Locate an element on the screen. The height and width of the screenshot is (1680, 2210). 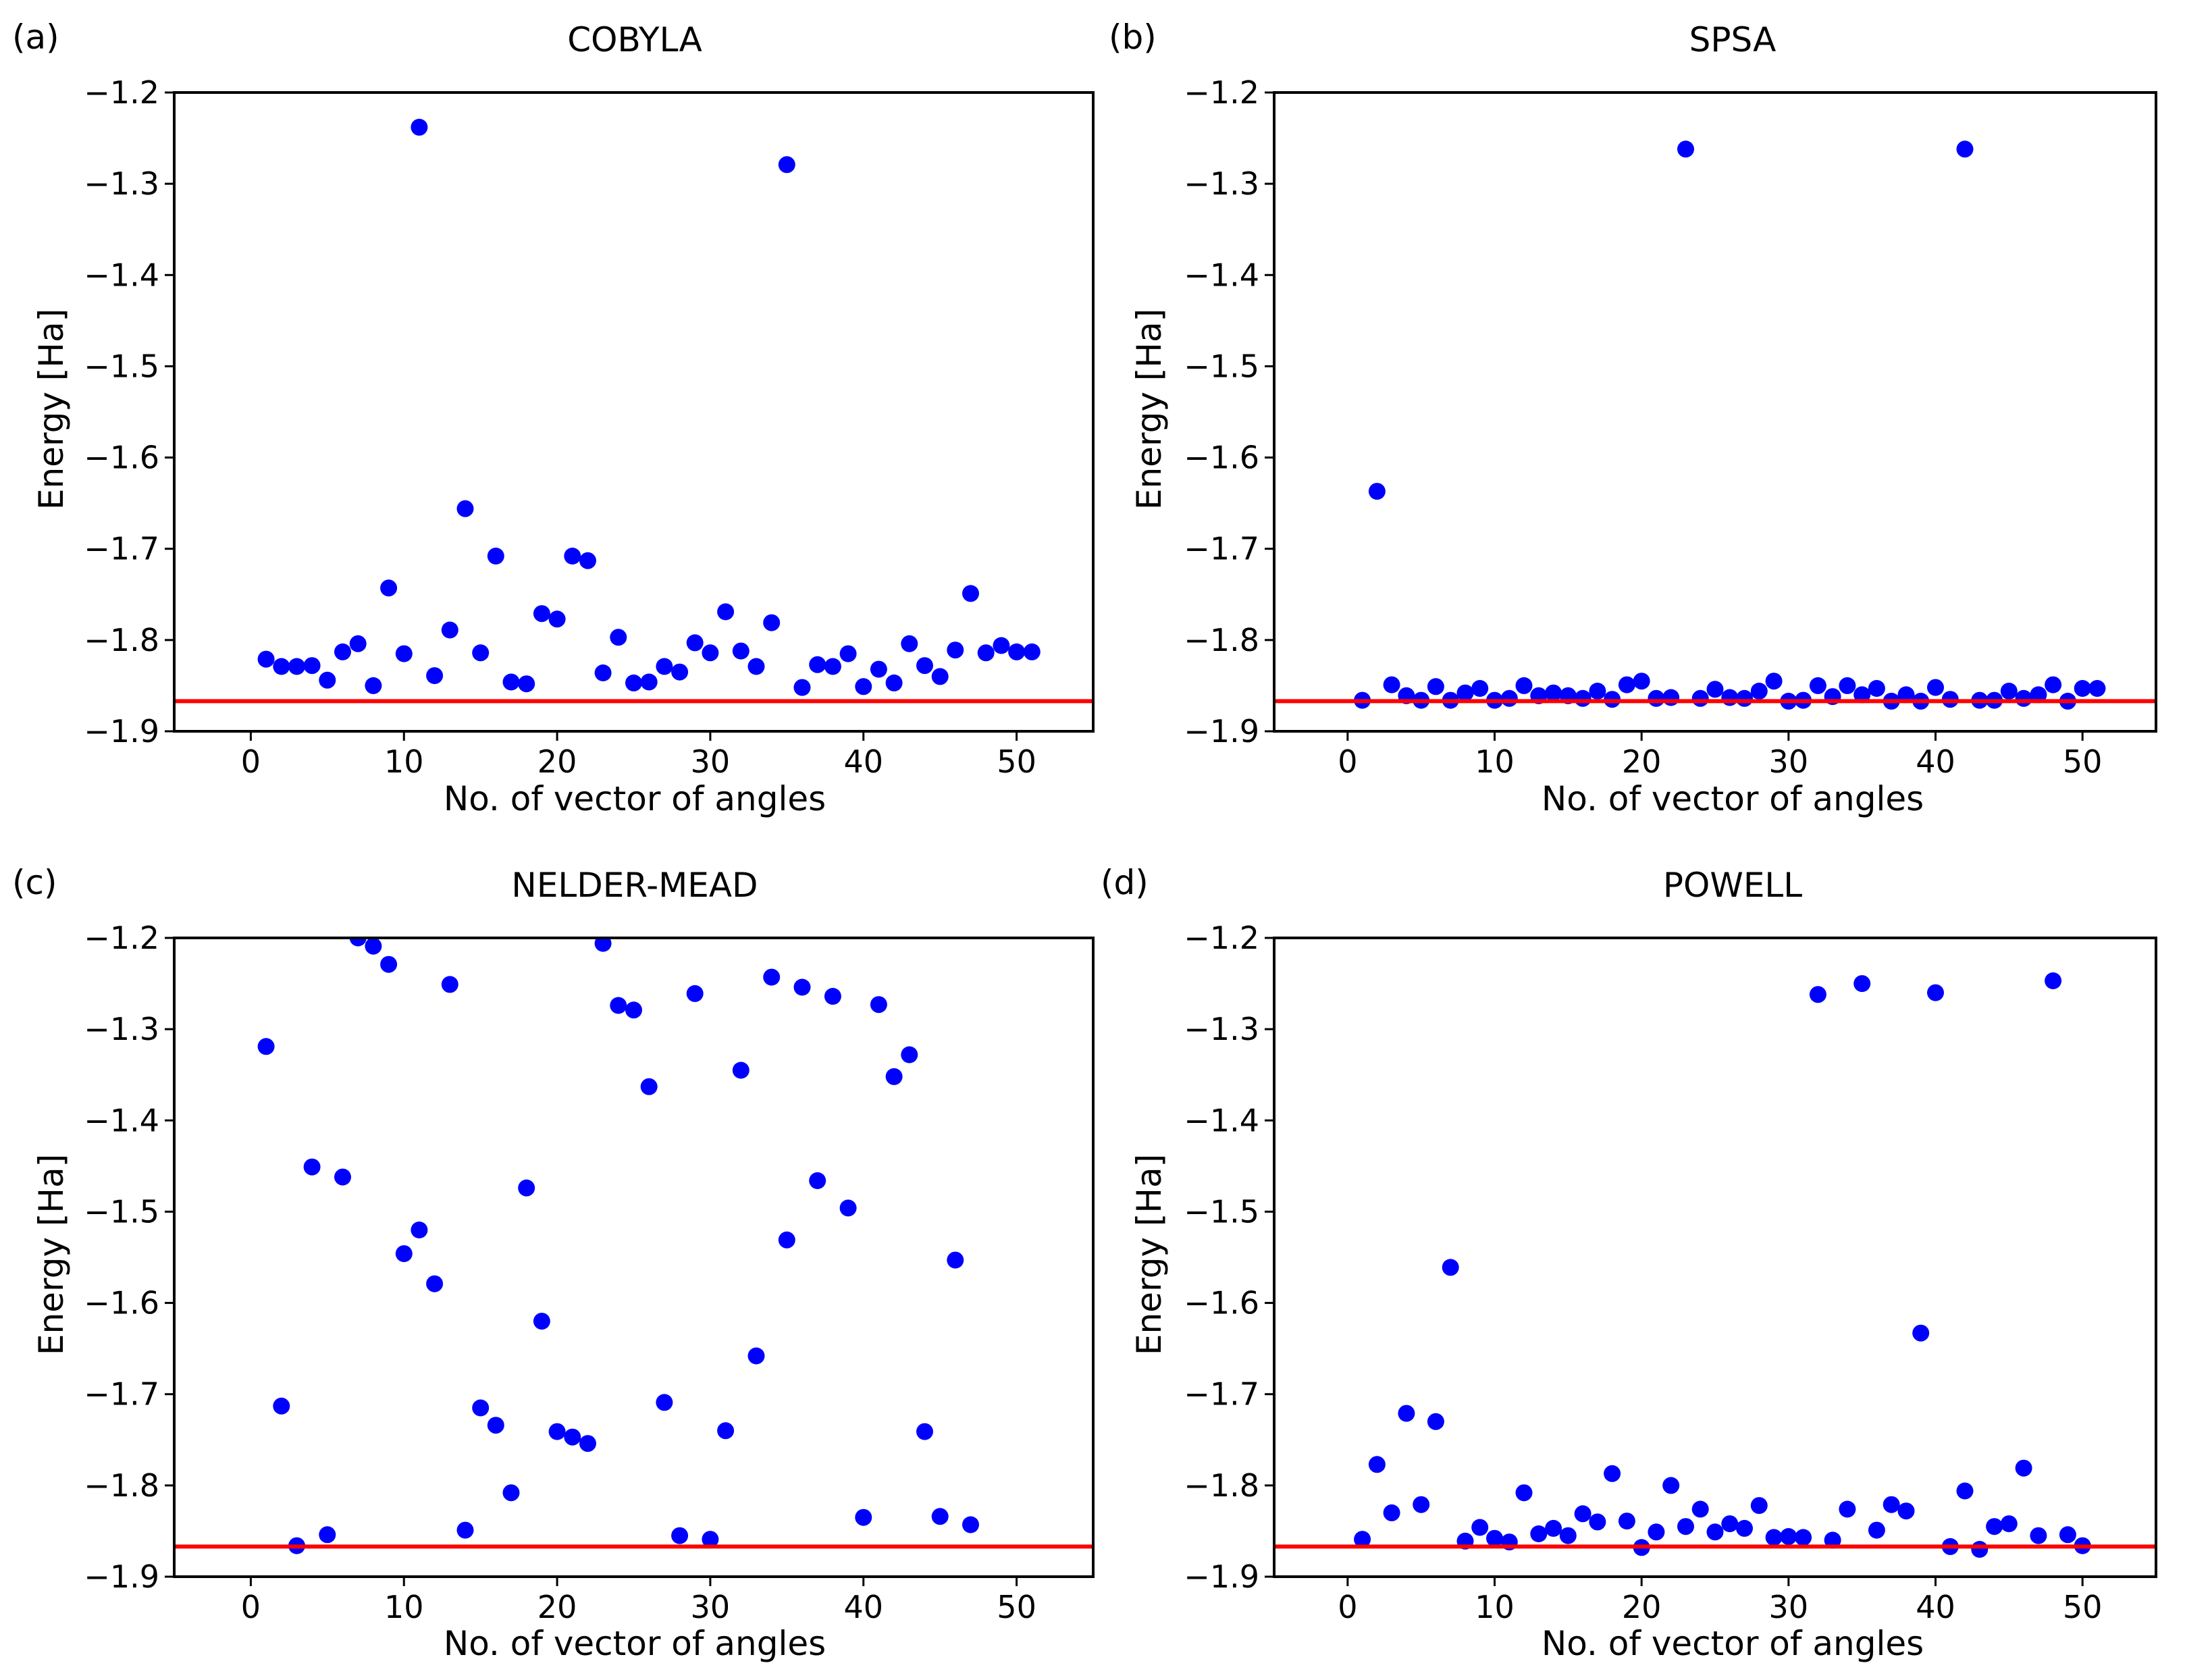
y-tick-label: −1.6 is located at coordinates (1221, 1303).